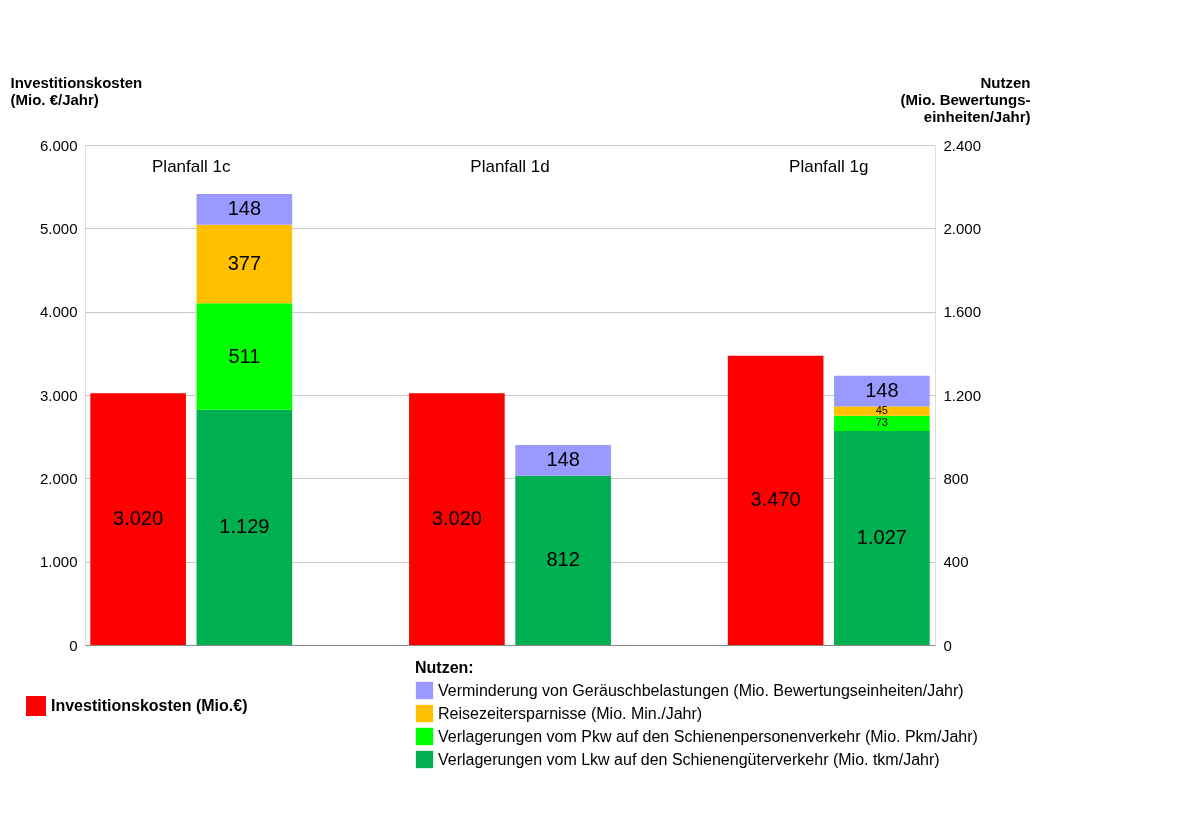  Describe the element at coordinates (58, 228) in the screenshot. I see `y-tick-label: 5.000` at that location.